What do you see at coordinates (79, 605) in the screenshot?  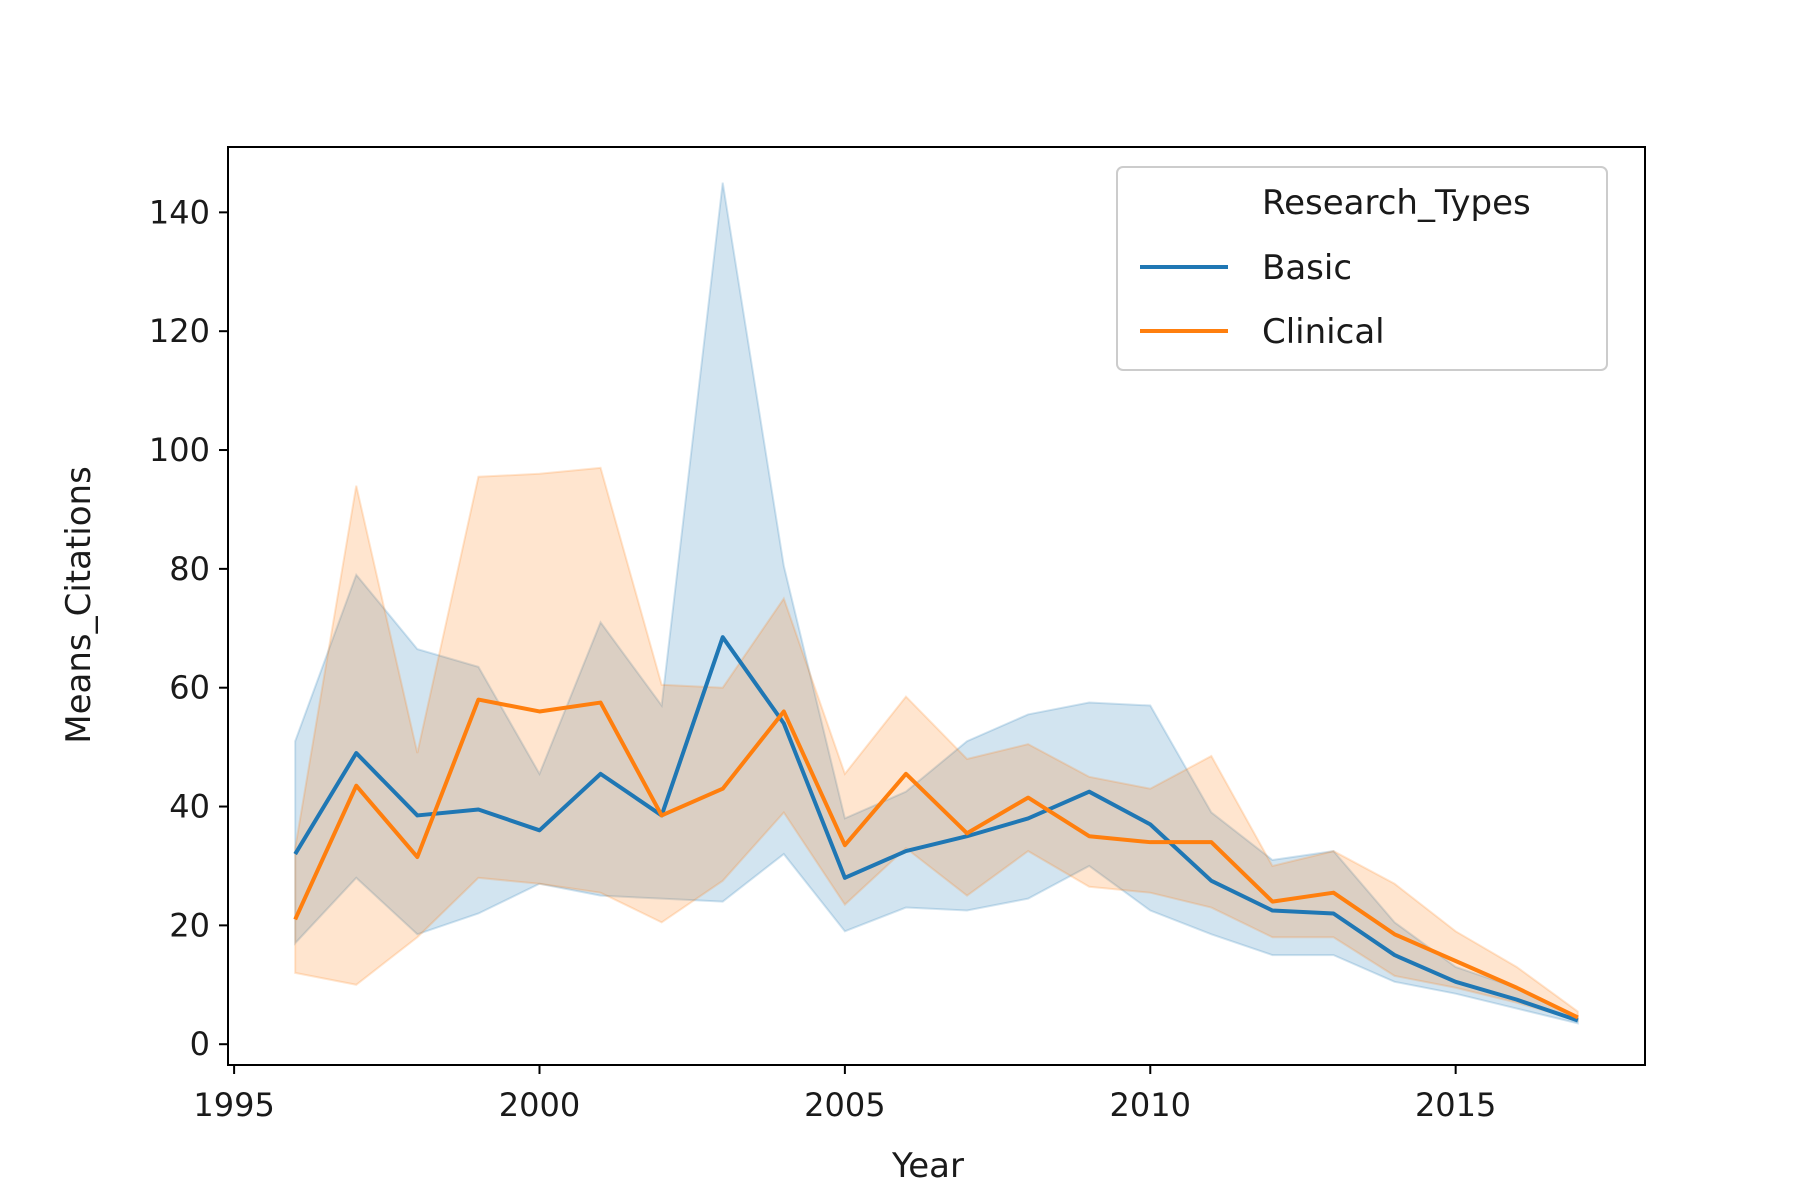 I see `y-axis-label: Means_Citations` at bounding box center [79, 605].